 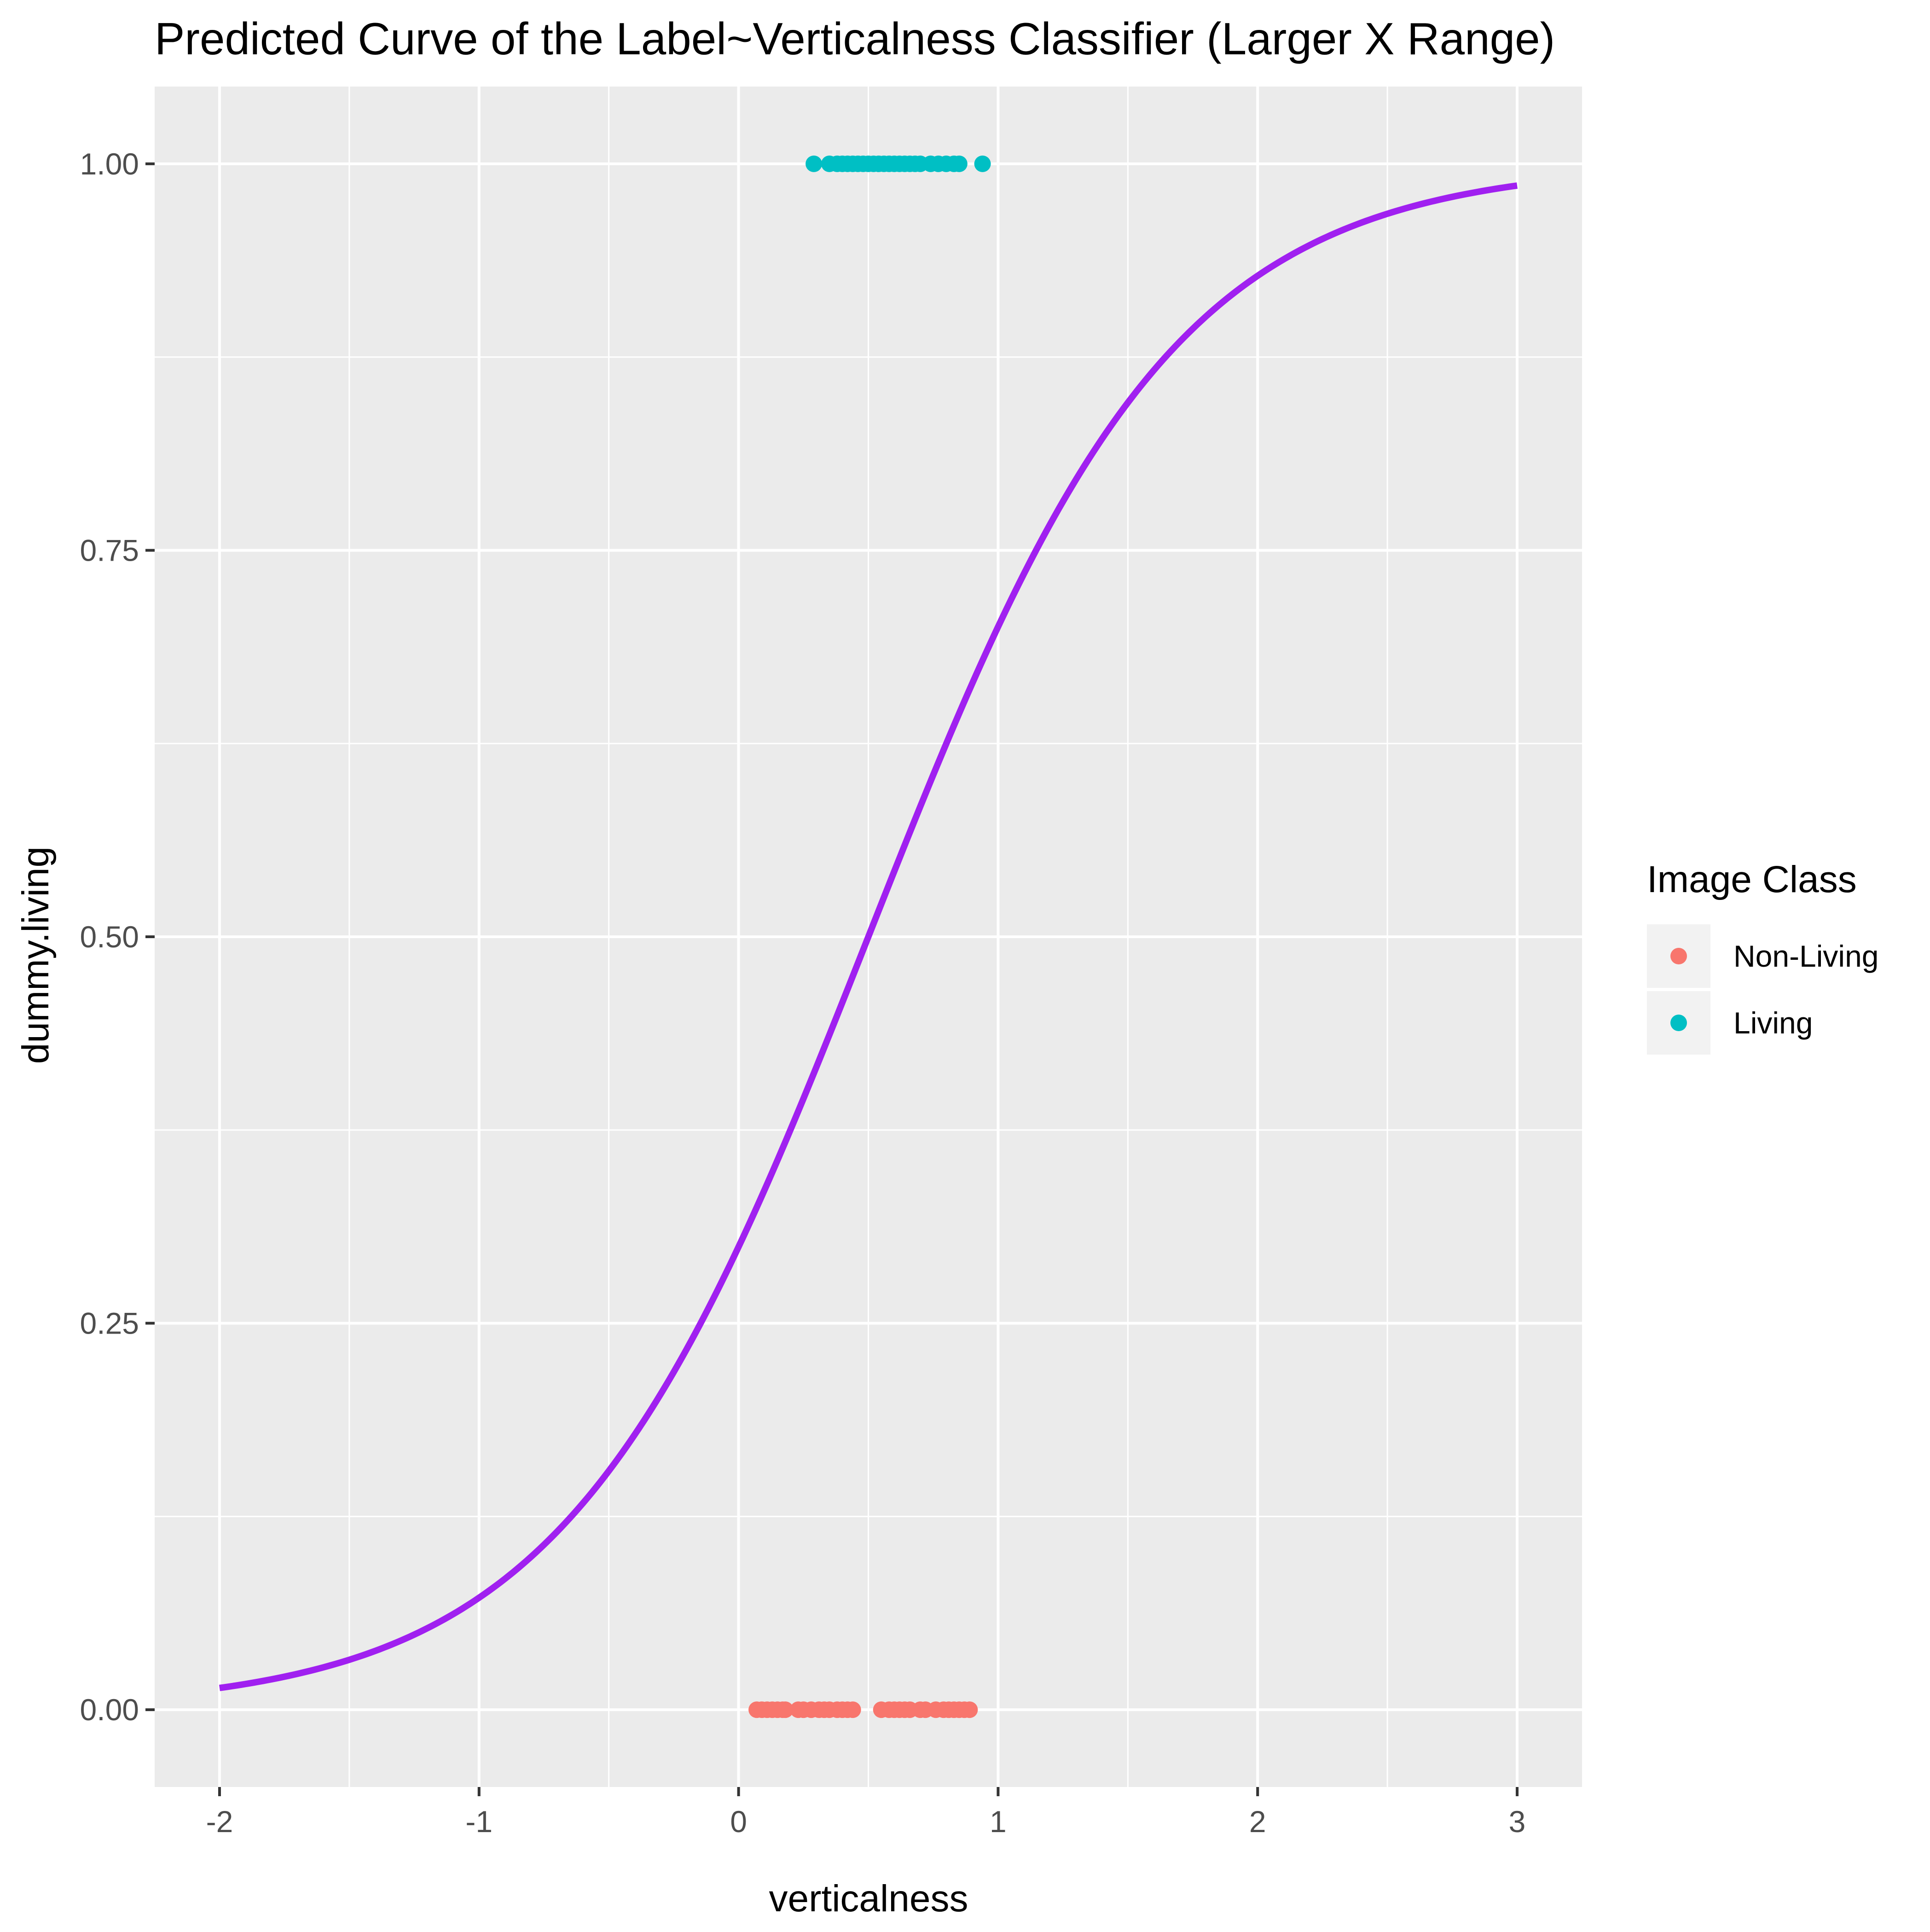 I want to click on x-tick-label: 3, so click(x=1517, y=1821).